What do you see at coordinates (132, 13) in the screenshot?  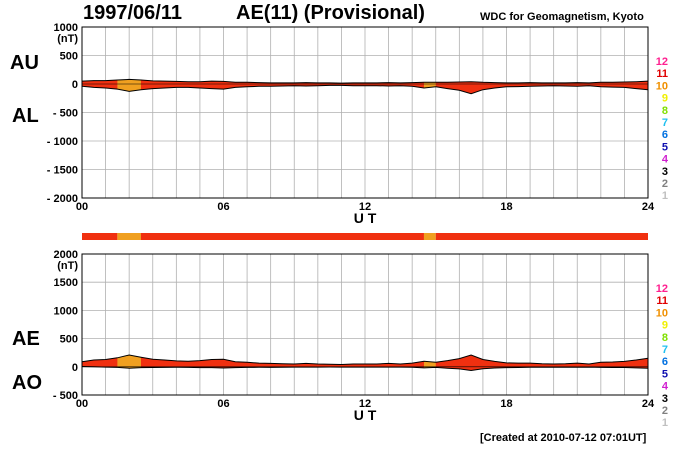 I see `date-label: 1997/06/11` at bounding box center [132, 13].